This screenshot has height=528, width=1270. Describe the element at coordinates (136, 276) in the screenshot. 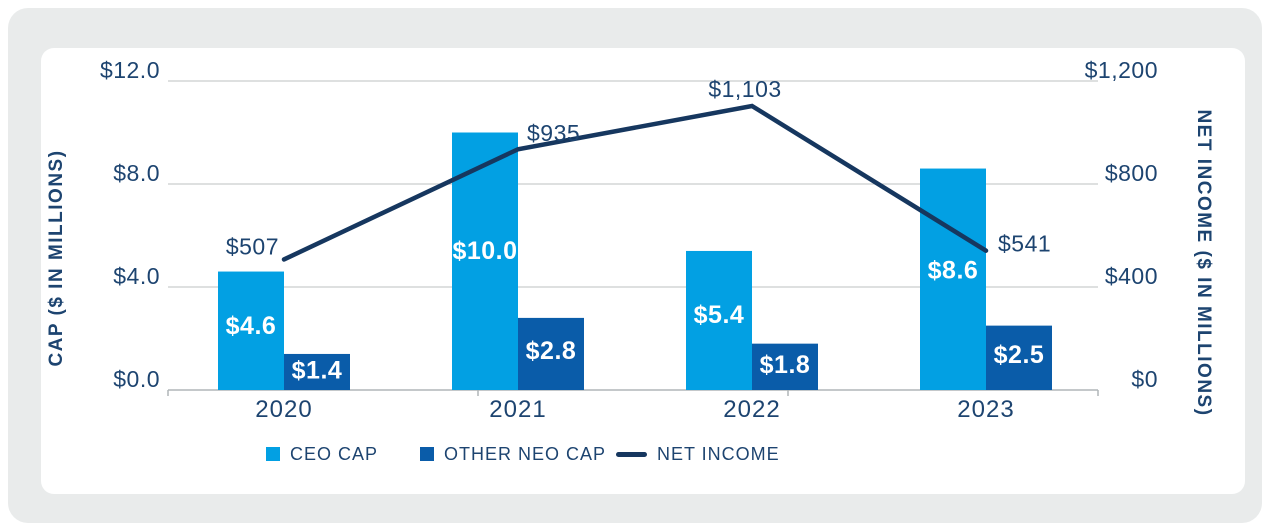

I see `left-axis-tick-label: $4.0` at that location.